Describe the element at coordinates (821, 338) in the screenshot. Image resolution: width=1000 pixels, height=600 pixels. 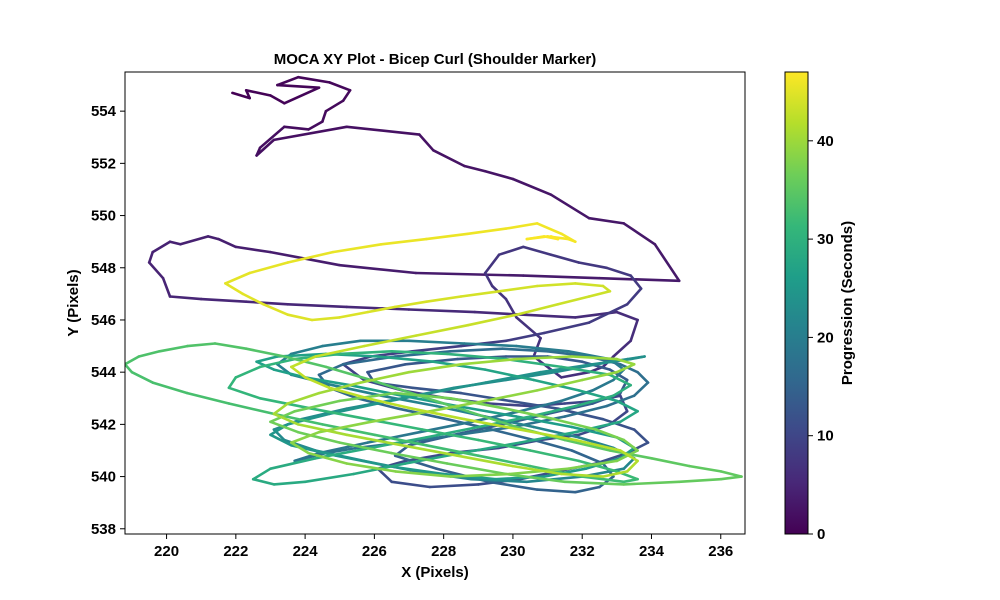
I see `colorbar-axis: 0 10 20 30 40` at that location.